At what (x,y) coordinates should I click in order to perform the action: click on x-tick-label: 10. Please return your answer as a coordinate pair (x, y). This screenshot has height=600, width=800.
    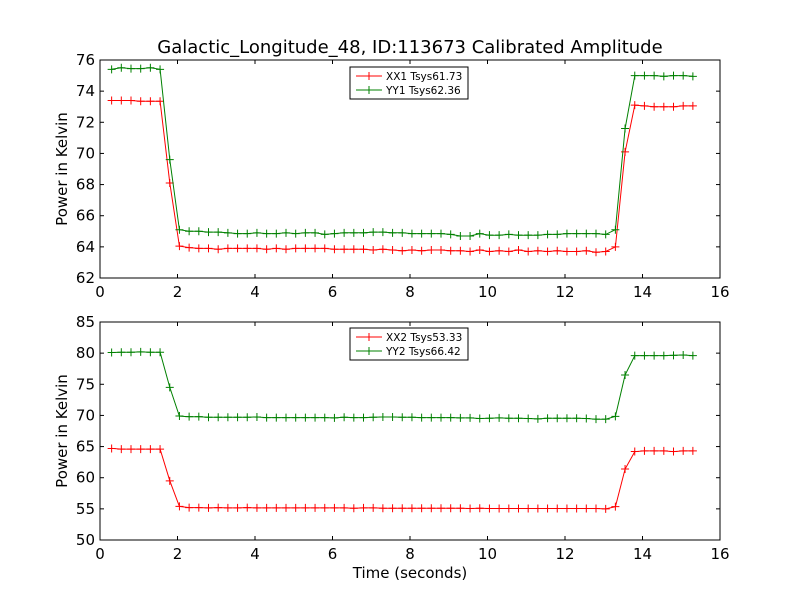
    Looking at the image, I should click on (487, 292).